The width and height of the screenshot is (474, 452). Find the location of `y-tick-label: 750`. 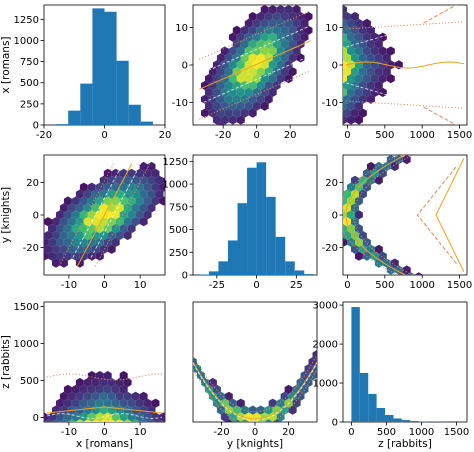

y-tick-label: 750 is located at coordinates (29, 62).